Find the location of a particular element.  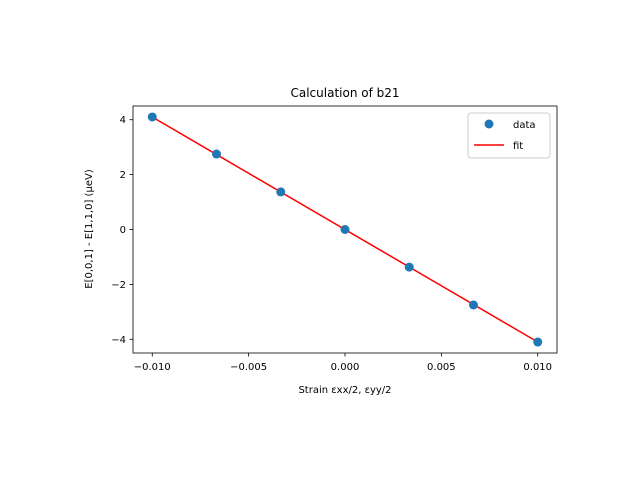

y-axis: 4 2 0 −2 −4 is located at coordinates (122, 230).